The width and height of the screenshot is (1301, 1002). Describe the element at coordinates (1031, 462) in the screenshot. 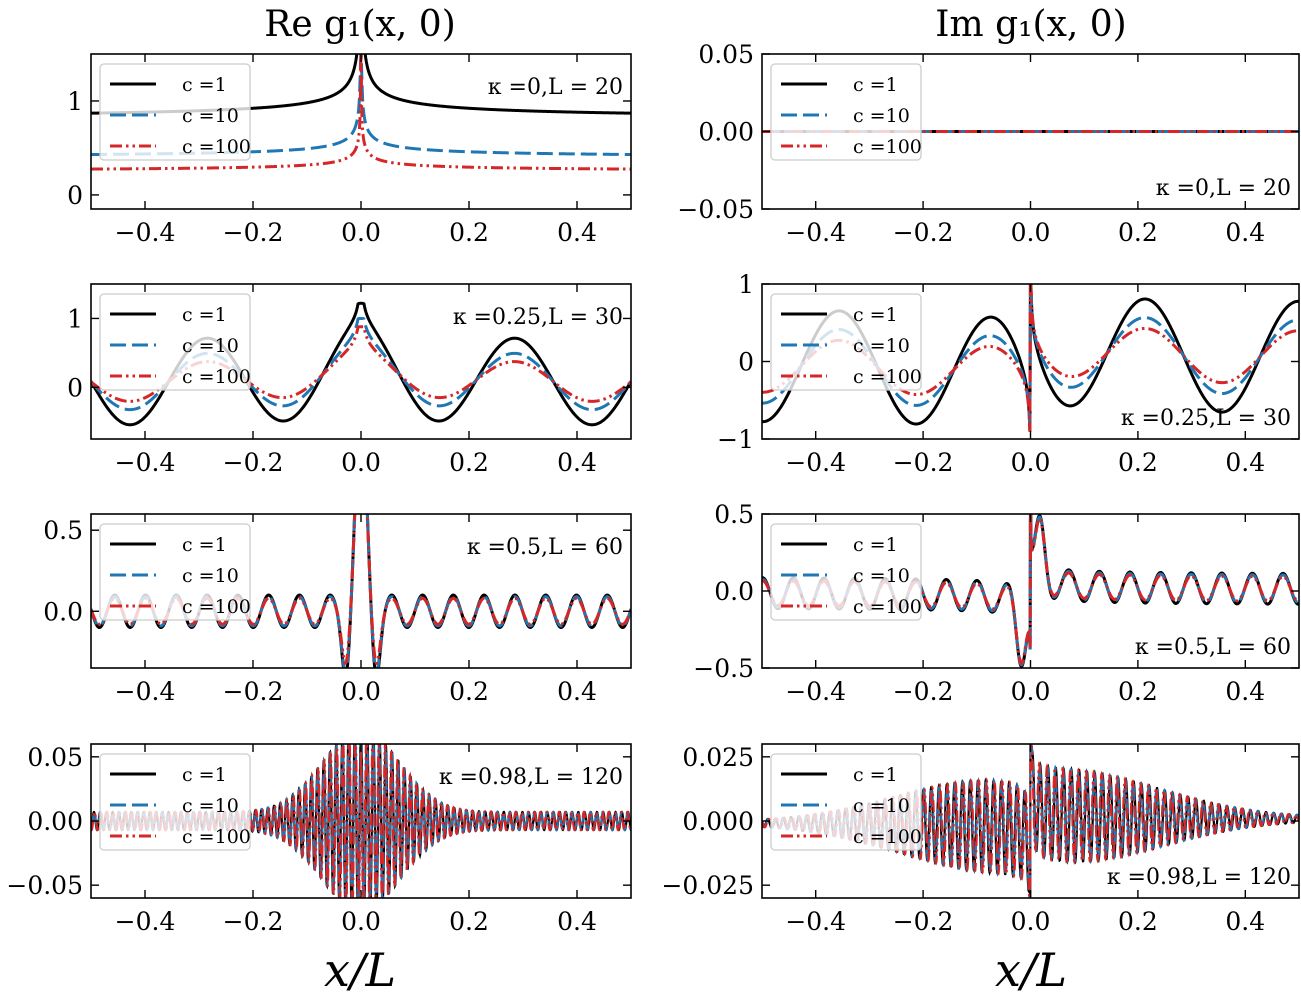

I see `x-tick-label-im-k025-2: 0.0` at that location.